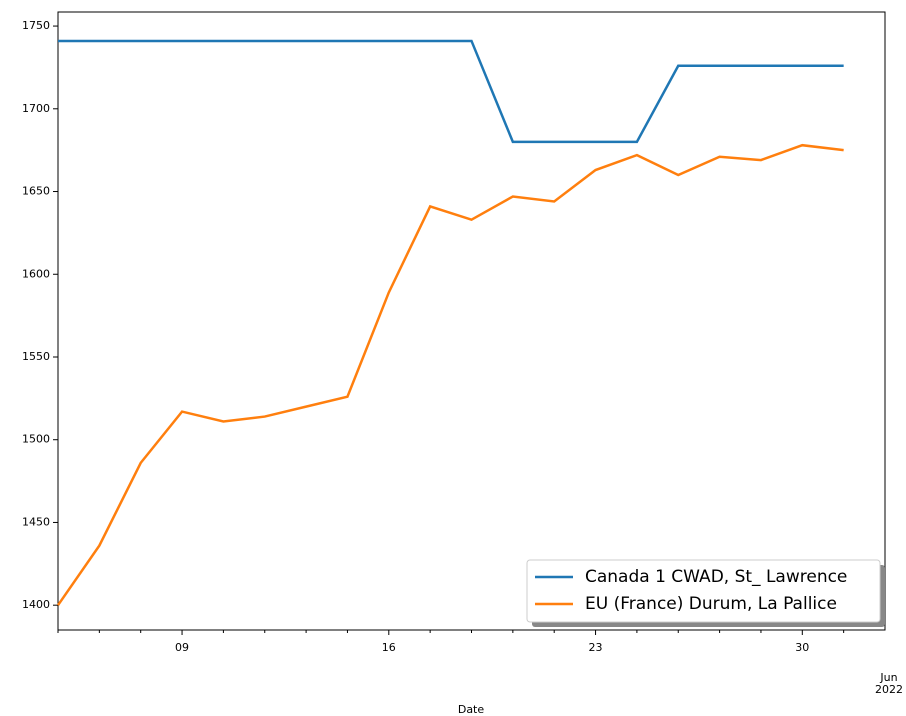 This screenshot has height=716, width=906. I want to click on x-extra-label: 2022, so click(889, 689).